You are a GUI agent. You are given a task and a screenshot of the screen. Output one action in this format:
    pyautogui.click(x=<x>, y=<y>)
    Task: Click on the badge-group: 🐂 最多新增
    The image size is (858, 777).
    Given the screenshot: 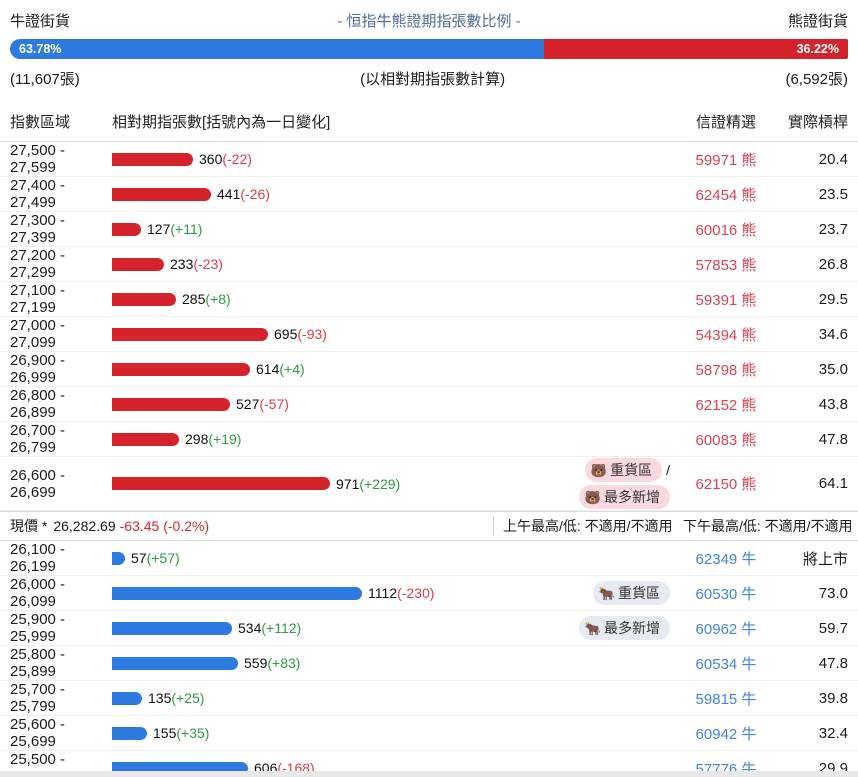 What is the action you would take?
    pyautogui.click(x=627, y=628)
    